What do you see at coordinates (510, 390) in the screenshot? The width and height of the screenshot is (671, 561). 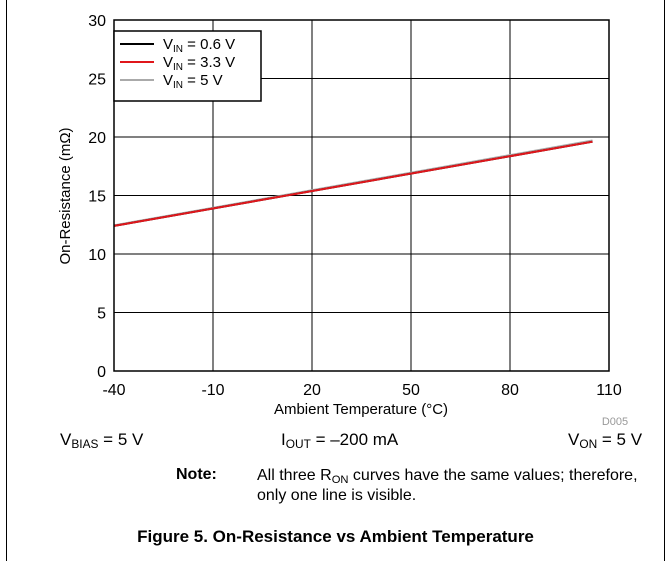 I see `x-tick-label: 80` at bounding box center [510, 390].